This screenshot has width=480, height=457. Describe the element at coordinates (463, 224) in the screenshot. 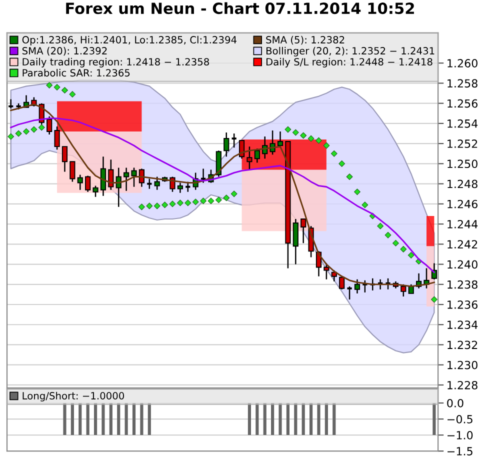

I see `y-tick-label: 1.244` at that location.